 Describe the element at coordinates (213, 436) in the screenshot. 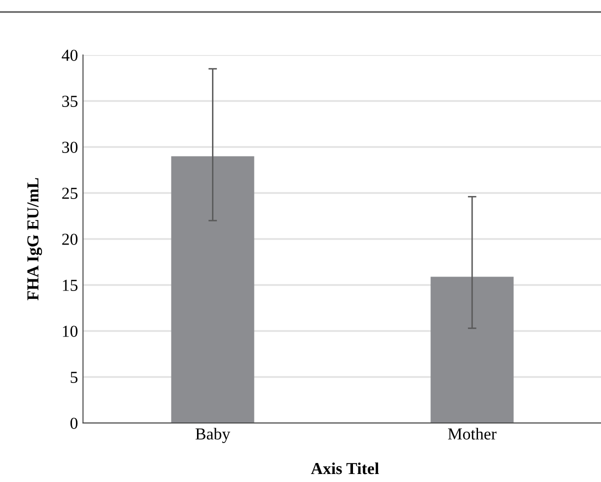

I see `x-tick-label: Baby` at that location.